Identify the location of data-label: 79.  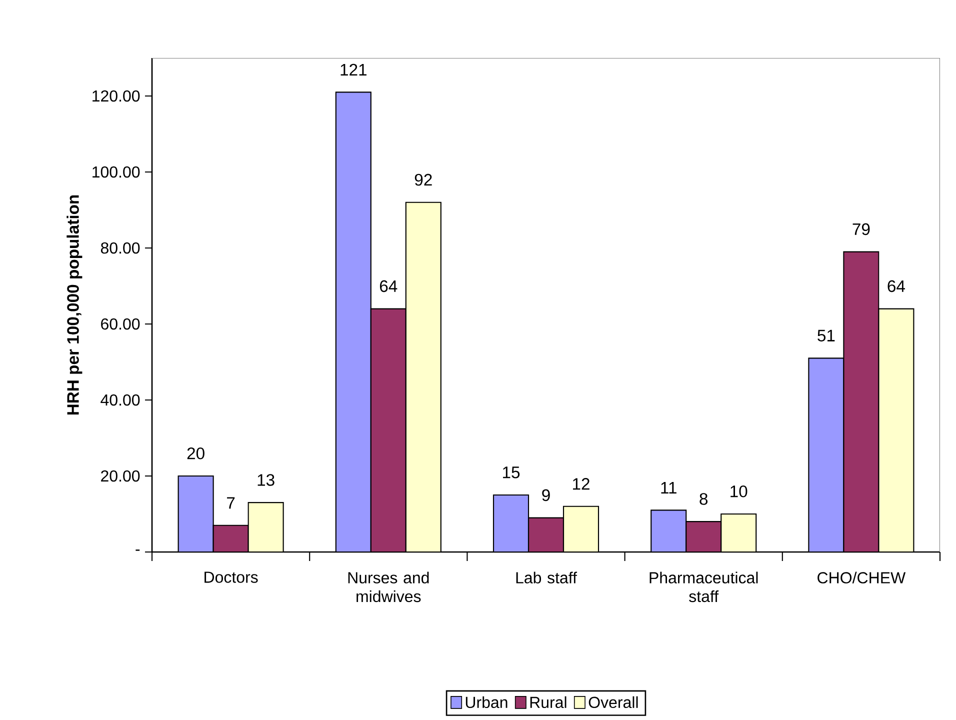
(861, 229).